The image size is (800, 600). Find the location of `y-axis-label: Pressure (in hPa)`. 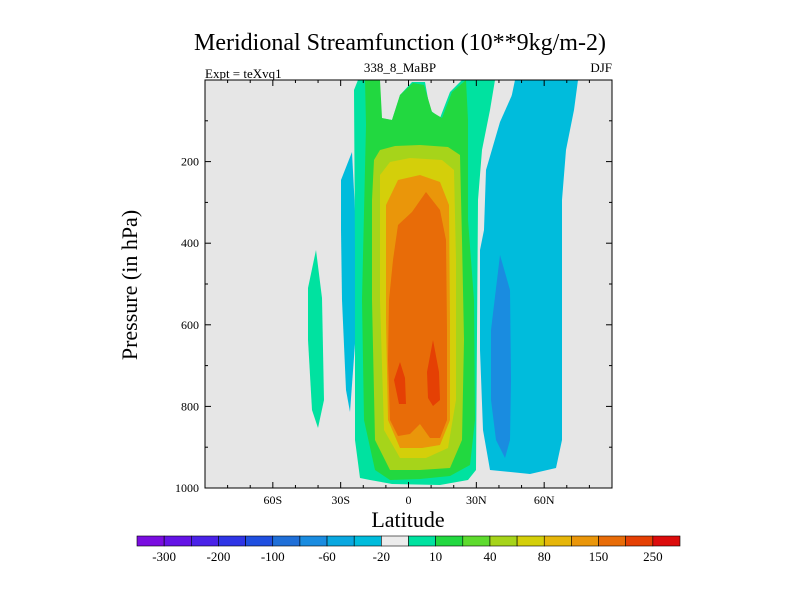

y-axis-label: Pressure (in hPa) is located at coordinates (129, 285).